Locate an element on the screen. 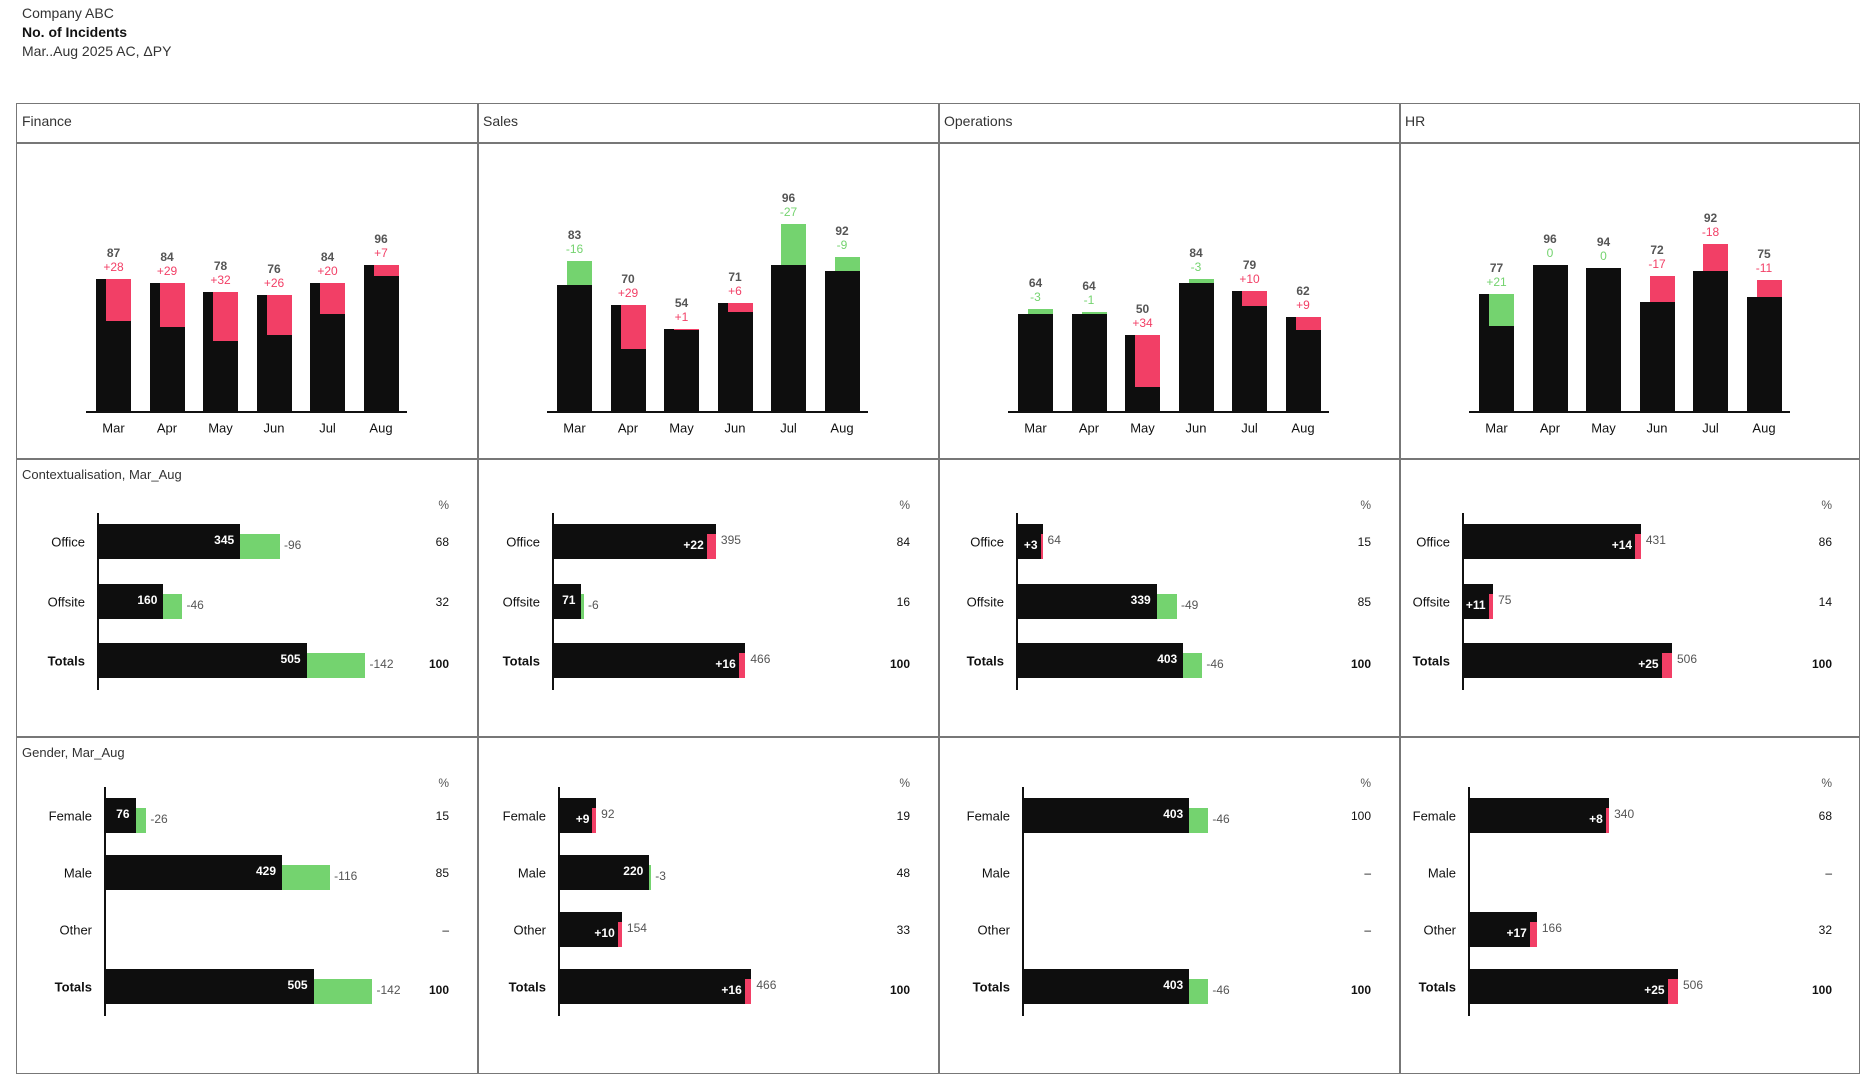 The height and width of the screenshot is (1076, 1872). month-label: Apr is located at coordinates (1550, 428).